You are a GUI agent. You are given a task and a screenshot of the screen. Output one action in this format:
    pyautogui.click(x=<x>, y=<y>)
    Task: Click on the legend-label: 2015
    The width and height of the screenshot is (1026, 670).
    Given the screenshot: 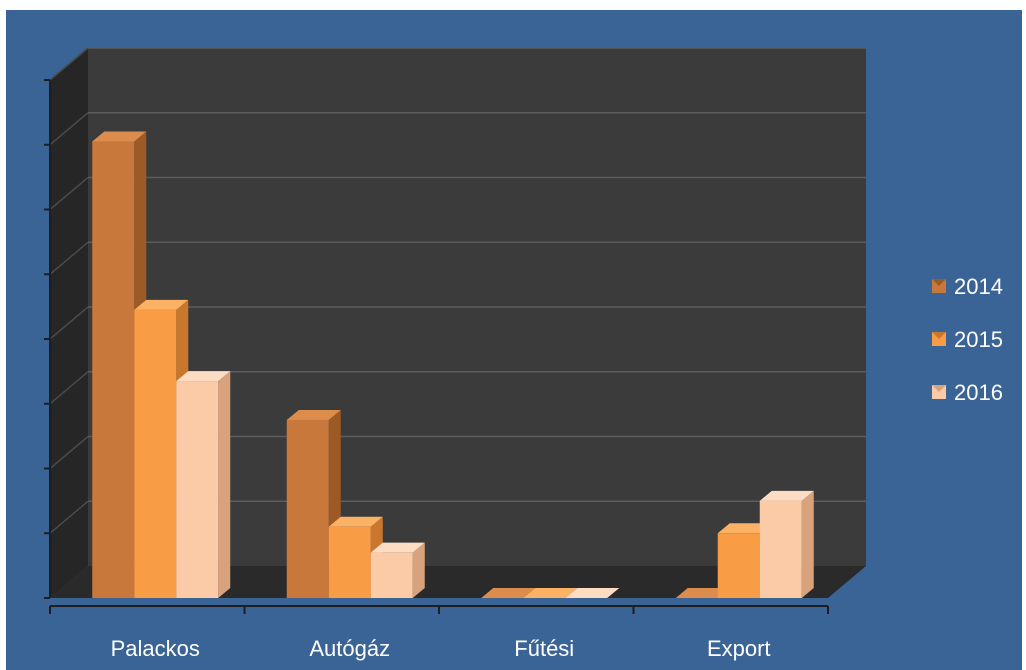 What is the action you would take?
    pyautogui.click(x=978, y=339)
    